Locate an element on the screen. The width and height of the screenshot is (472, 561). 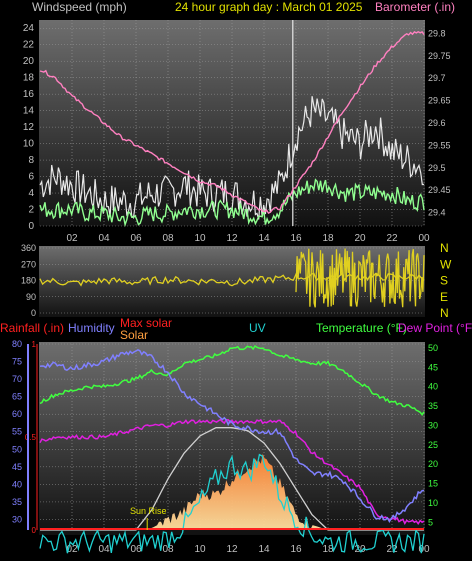
x-tick-label: 18 is located at coordinates (328, 238).